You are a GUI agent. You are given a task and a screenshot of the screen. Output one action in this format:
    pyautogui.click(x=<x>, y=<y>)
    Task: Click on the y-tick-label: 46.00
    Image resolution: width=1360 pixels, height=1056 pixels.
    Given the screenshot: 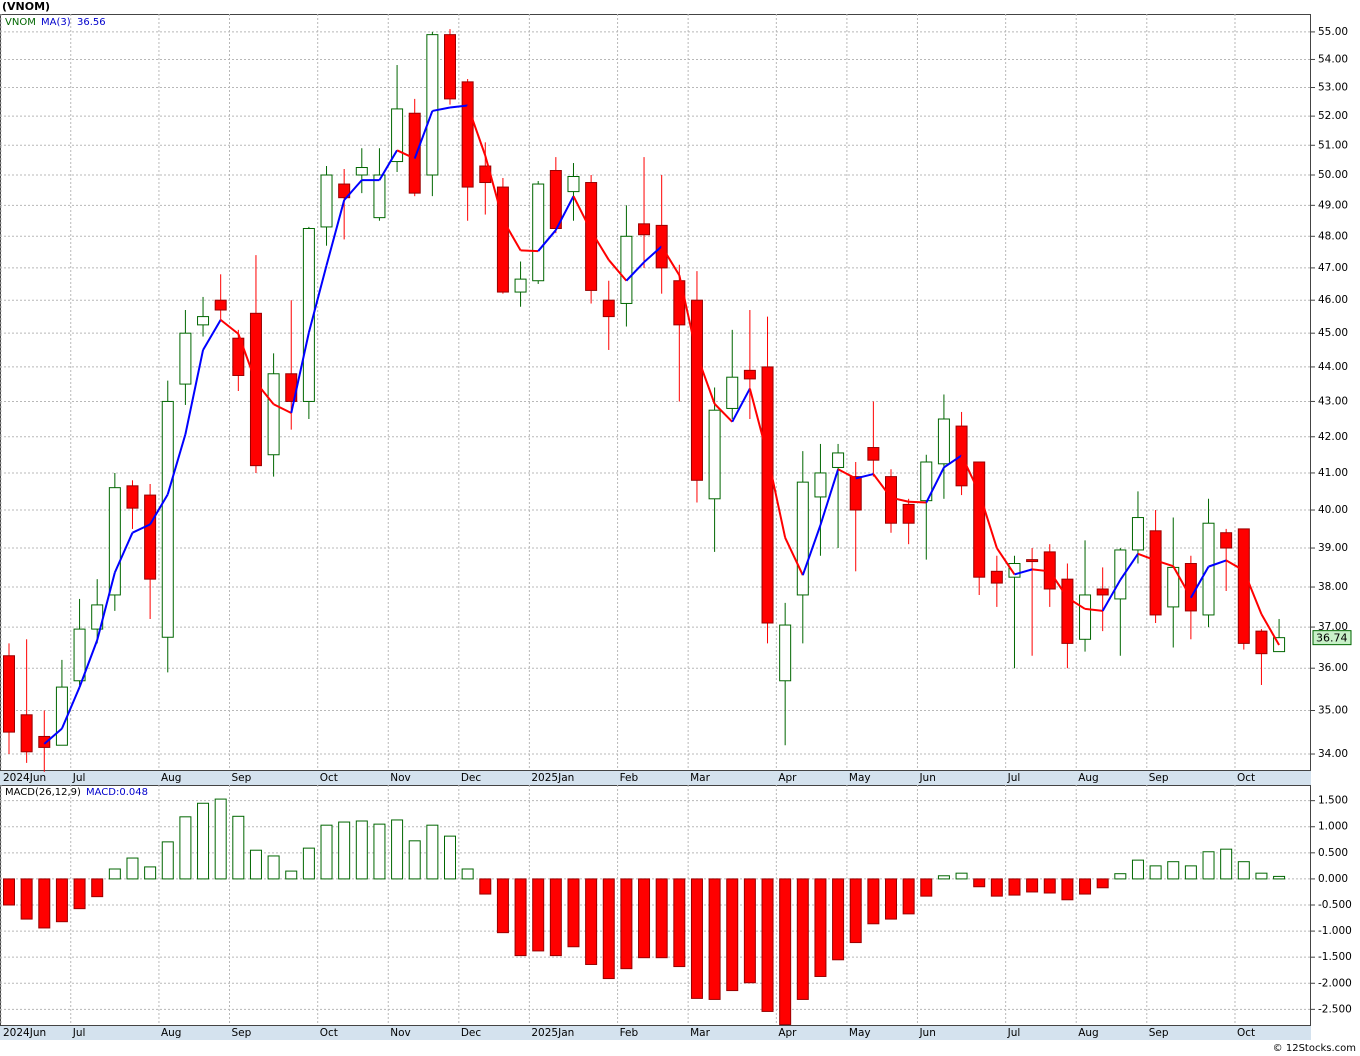 What is the action you would take?
    pyautogui.click(x=1333, y=300)
    